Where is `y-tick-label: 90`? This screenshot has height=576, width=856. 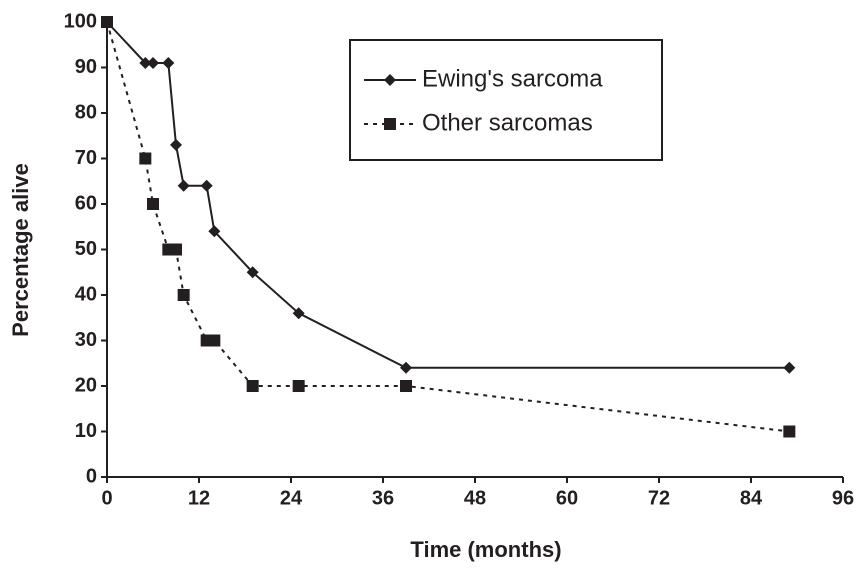
y-tick-label: 90 is located at coordinates (86, 67).